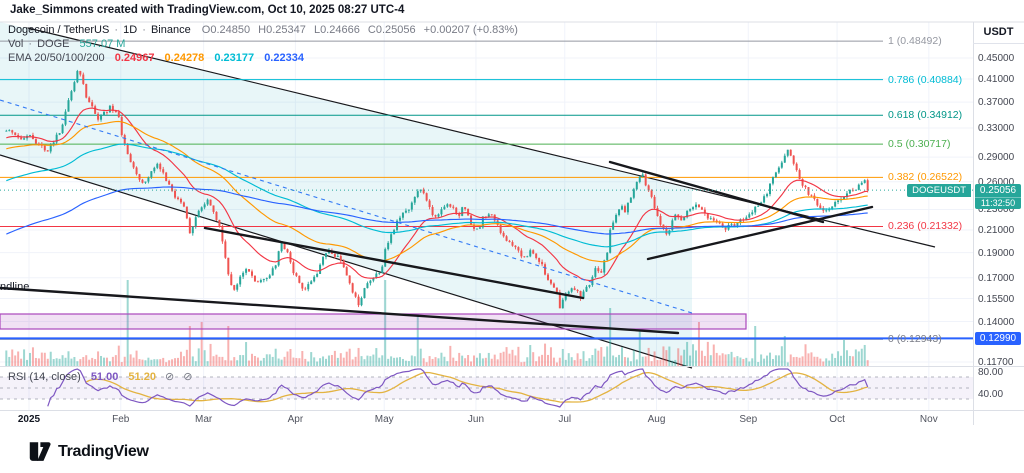 Image resolution: width=1024 pixels, height=473 pixels. I want to click on time-tick-label: Mar, so click(204, 419).